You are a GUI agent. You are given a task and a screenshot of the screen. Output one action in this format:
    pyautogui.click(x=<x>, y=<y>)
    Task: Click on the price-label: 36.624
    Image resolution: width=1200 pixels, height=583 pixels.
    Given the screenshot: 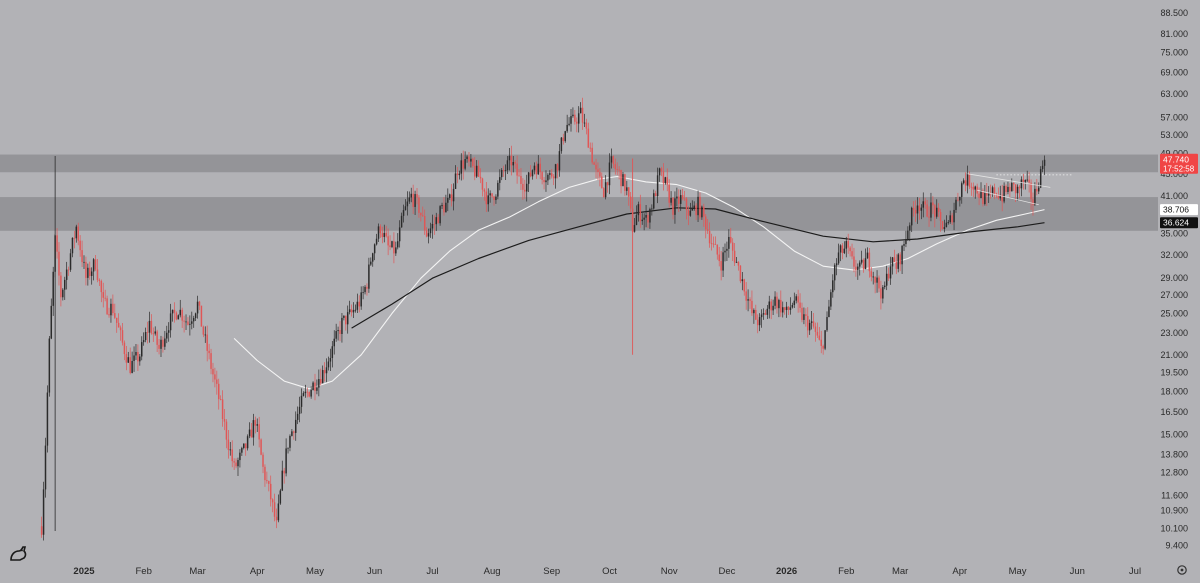 What is the action you would take?
    pyautogui.click(x=1179, y=223)
    